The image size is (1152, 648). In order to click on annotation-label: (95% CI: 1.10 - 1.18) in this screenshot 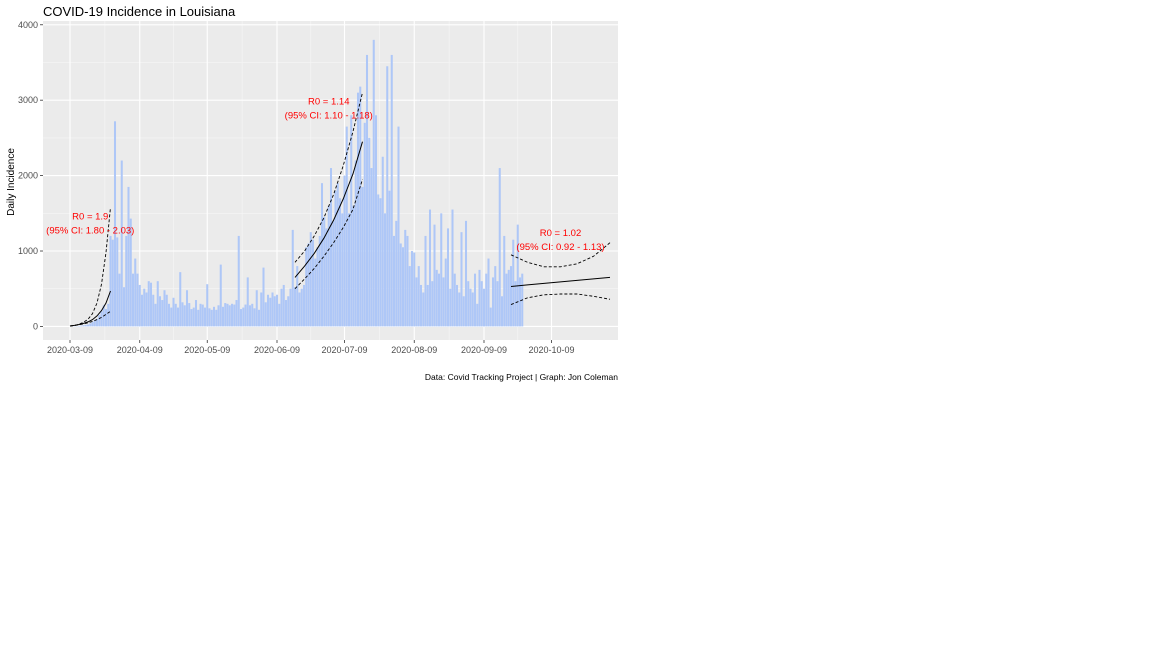, I will do `click(329, 116)`.